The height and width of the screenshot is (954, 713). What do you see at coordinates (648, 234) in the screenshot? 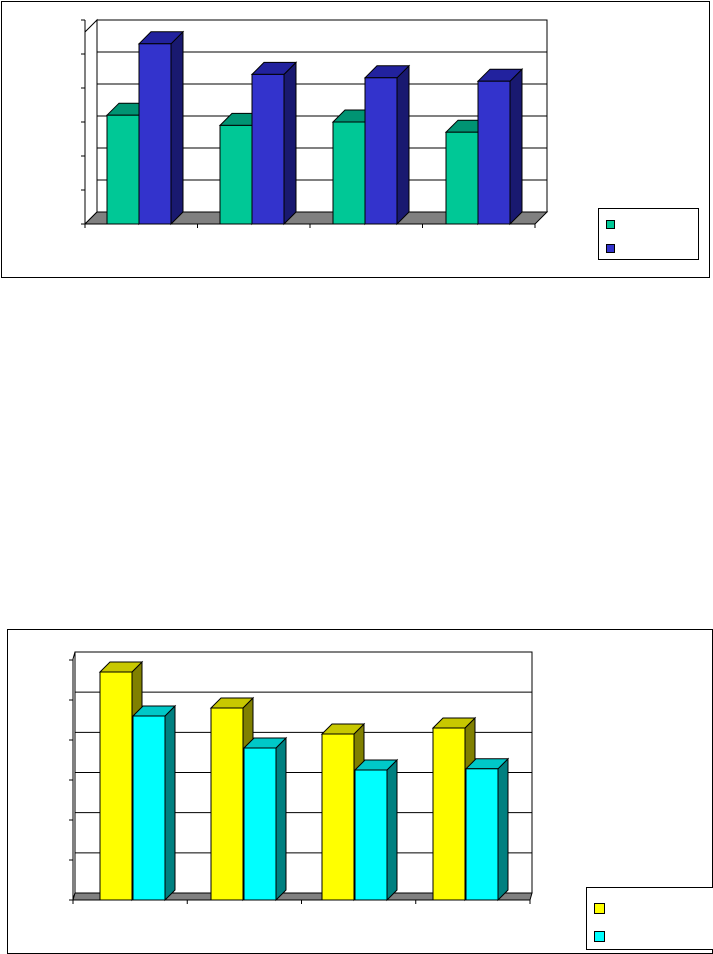
I see `chart-1-legend` at bounding box center [648, 234].